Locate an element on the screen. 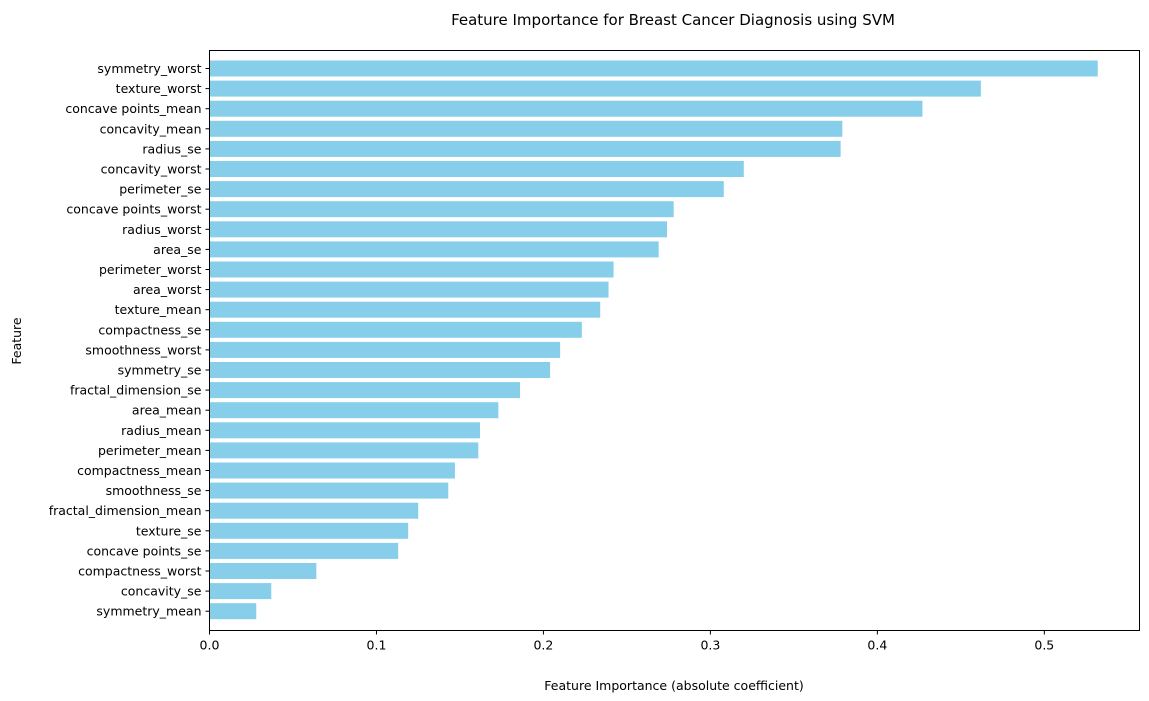 The image size is (1149, 701). y-tick-label: smoothness_se is located at coordinates (154, 490).